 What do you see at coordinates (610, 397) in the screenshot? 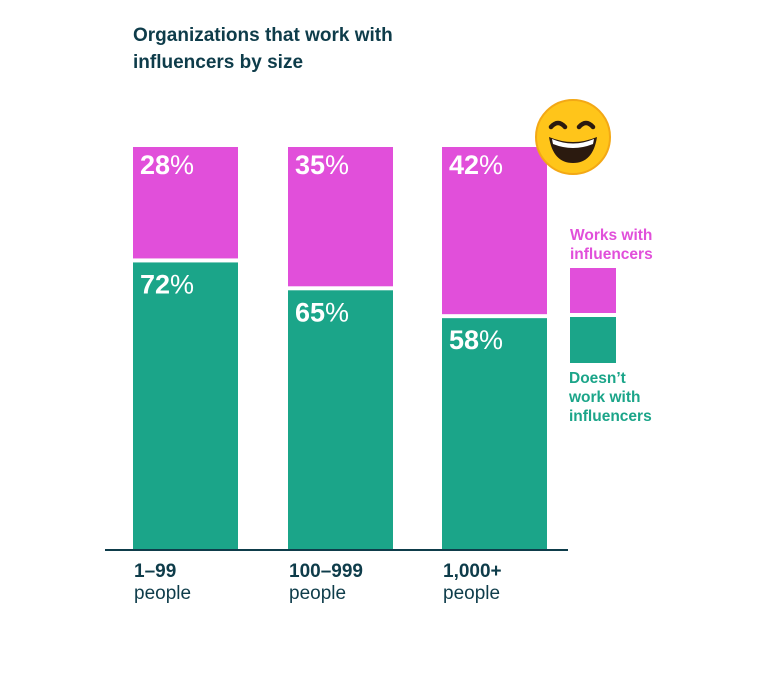
I see `legend-label-doesnt: Doesn’t work with influencers` at bounding box center [610, 397].